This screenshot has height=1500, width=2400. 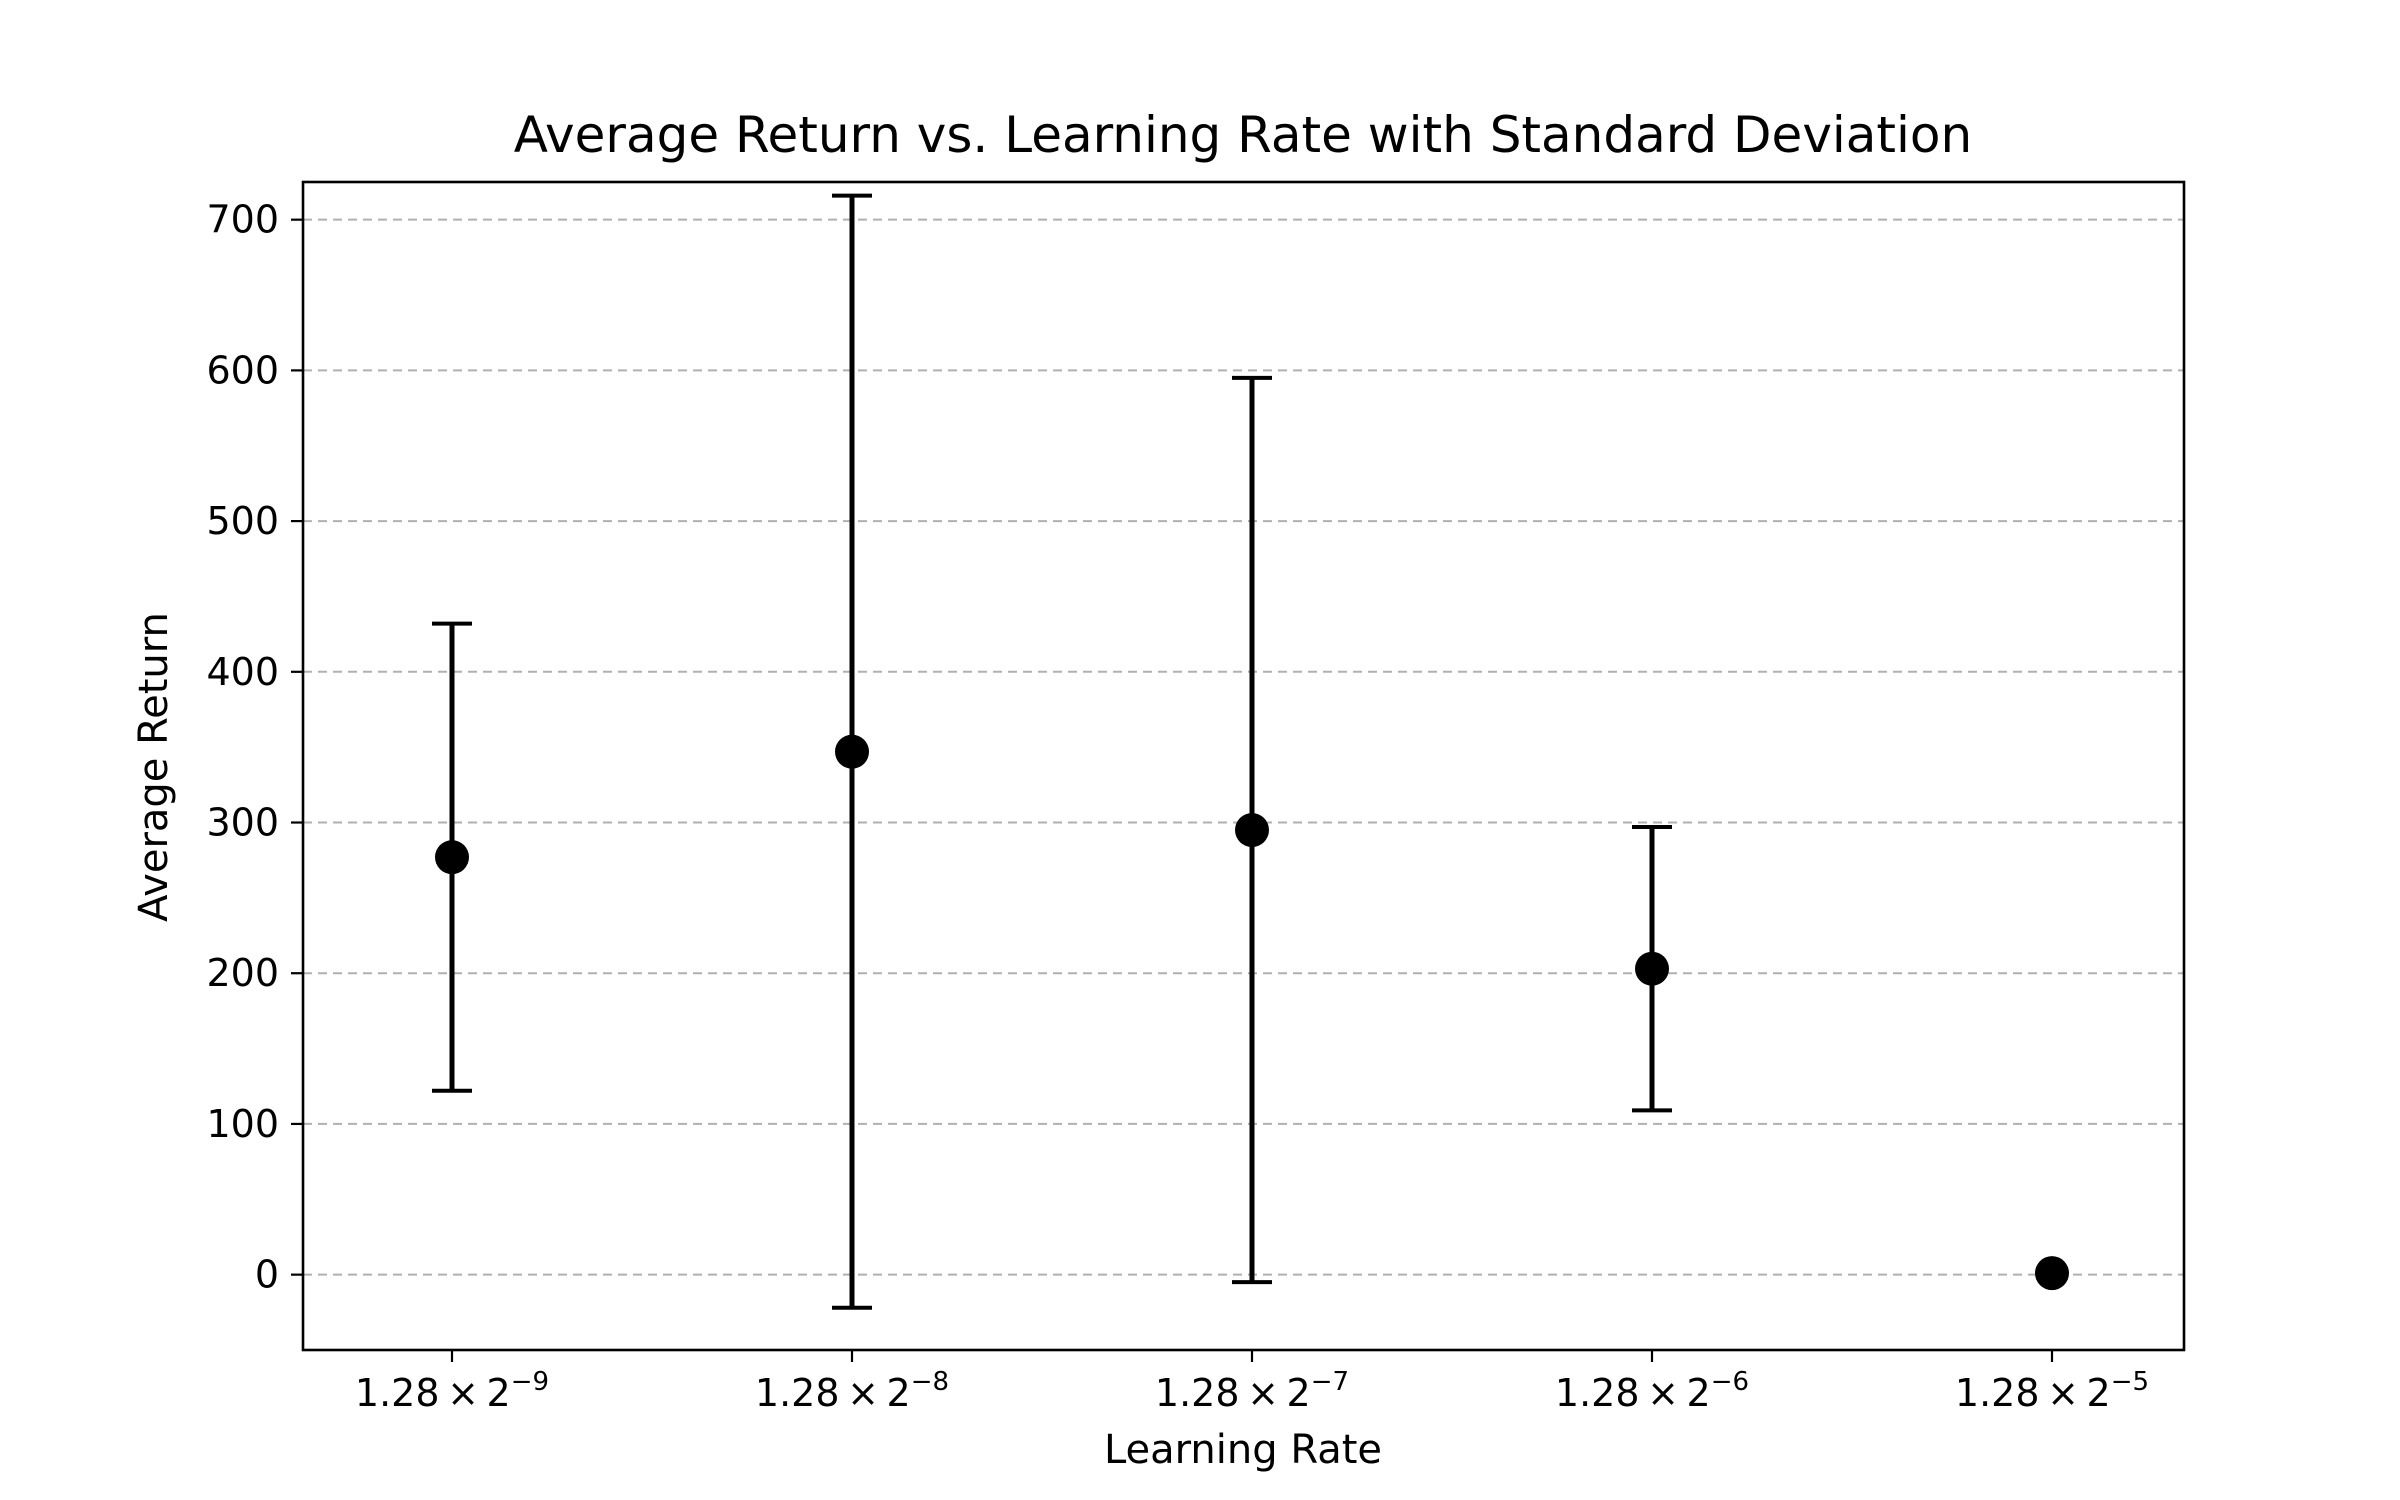 What do you see at coordinates (530, 1382) in the screenshot?
I see `x-tick-exponent: −9` at bounding box center [530, 1382].